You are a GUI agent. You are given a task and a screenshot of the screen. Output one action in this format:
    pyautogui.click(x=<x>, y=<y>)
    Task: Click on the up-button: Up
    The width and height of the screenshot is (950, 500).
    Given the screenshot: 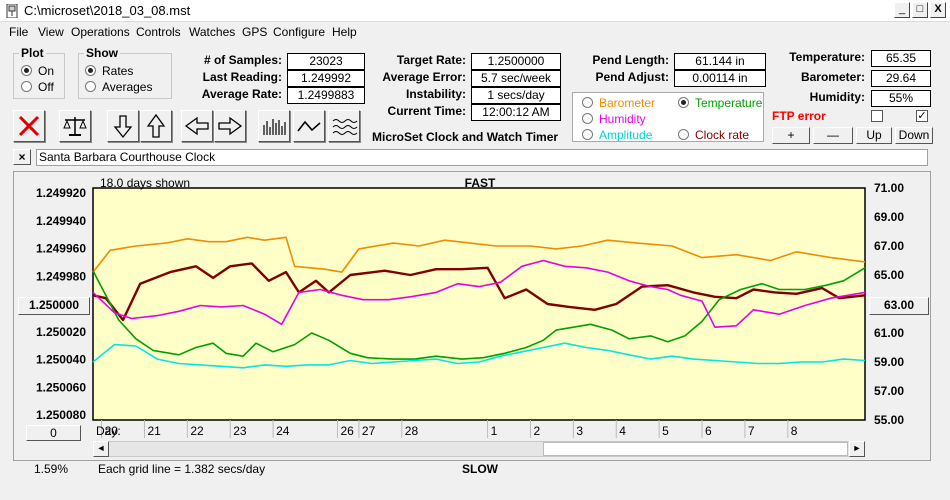 What is the action you would take?
    pyautogui.click(x=874, y=135)
    